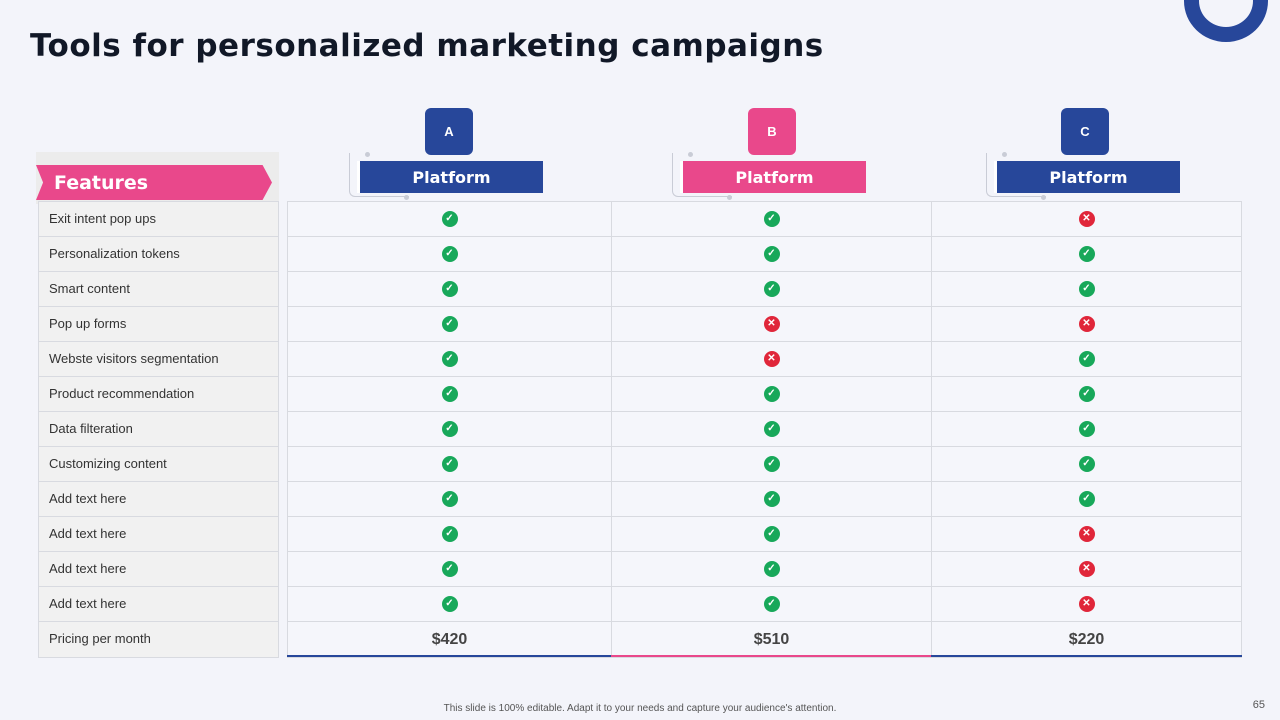 The image size is (1280, 720). I want to click on column-underline-c, so click(1086, 656).